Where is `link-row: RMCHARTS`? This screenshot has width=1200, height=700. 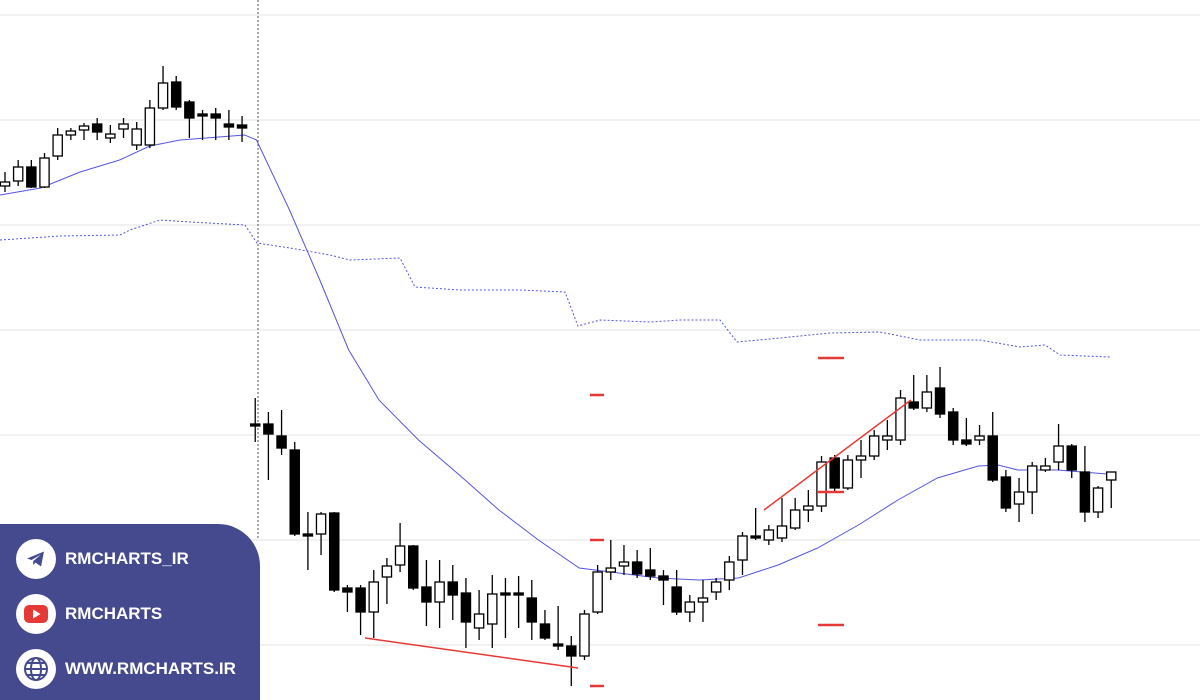
link-row: RMCHARTS is located at coordinates (89, 614).